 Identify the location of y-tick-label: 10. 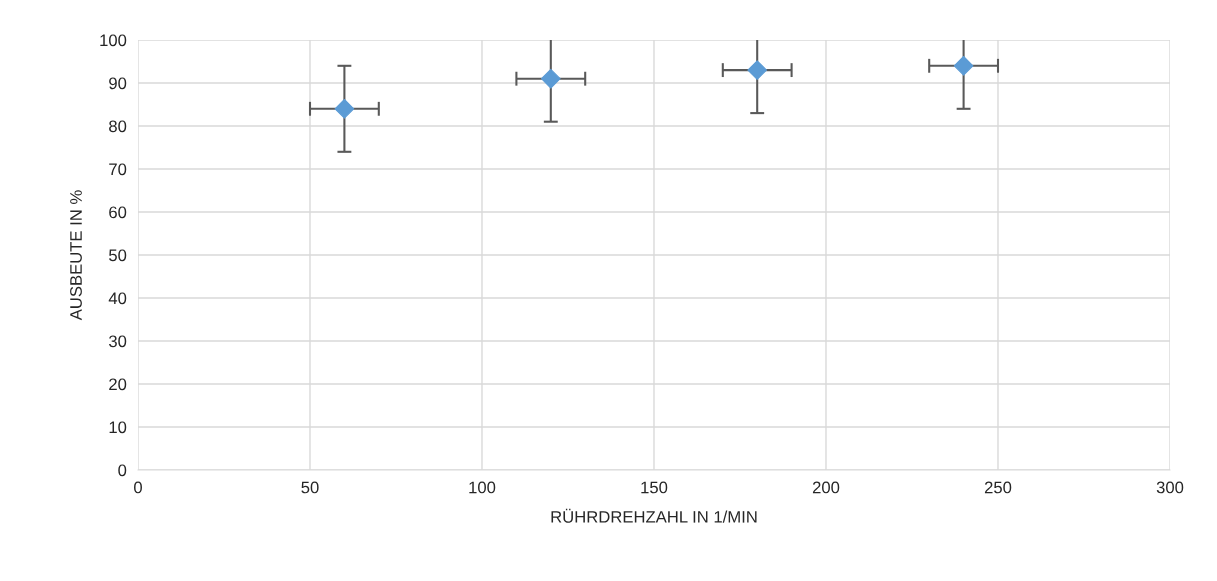
(118, 427).